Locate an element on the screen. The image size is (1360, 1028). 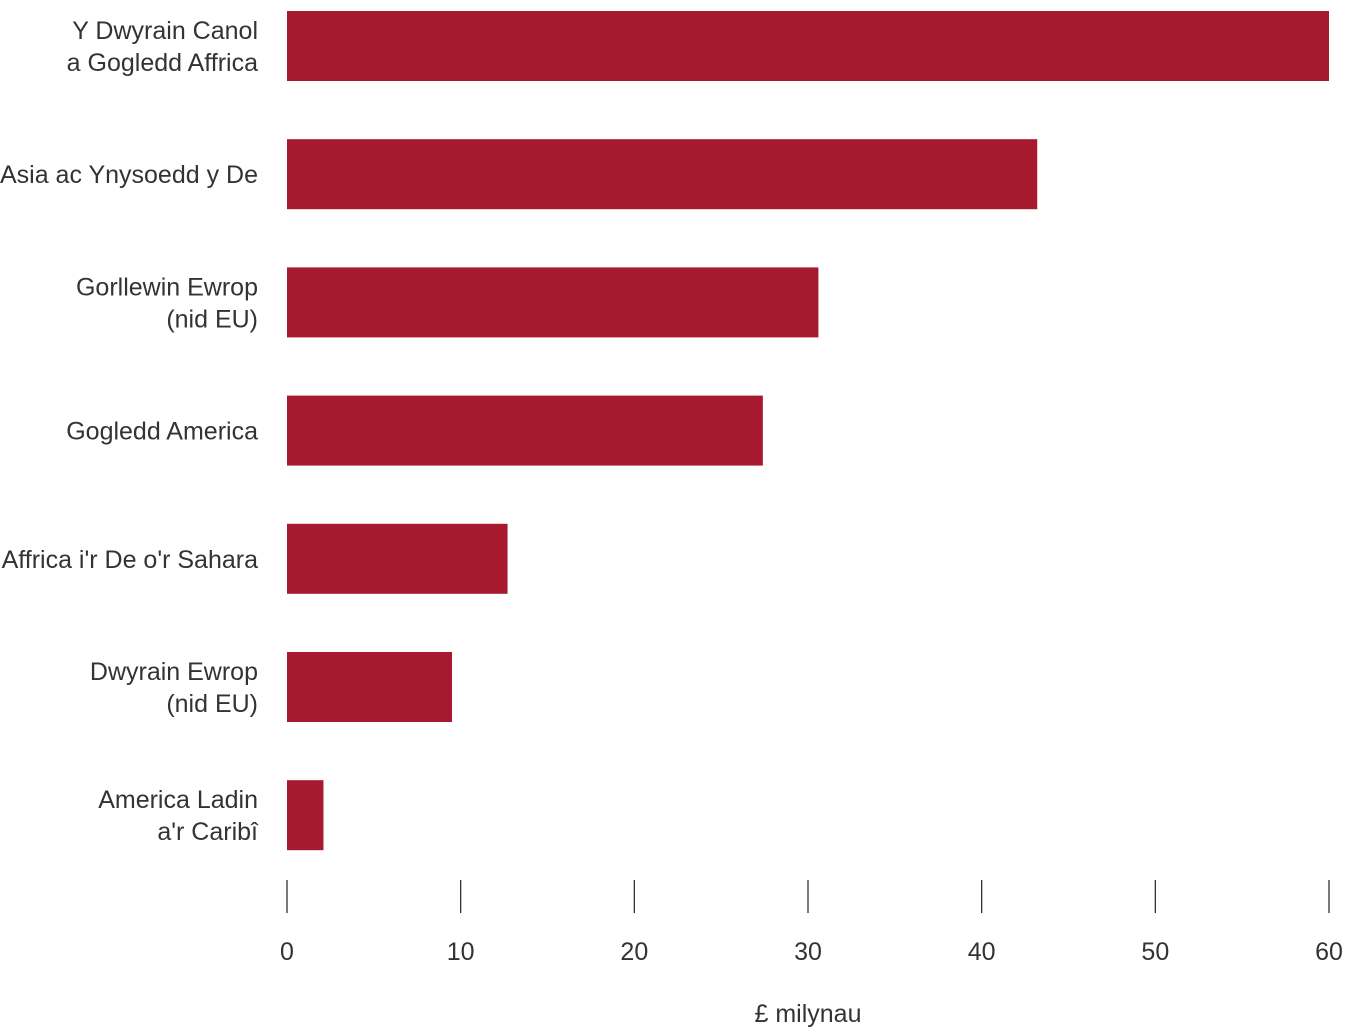
x-tick-label: 60 is located at coordinates (1329, 952).